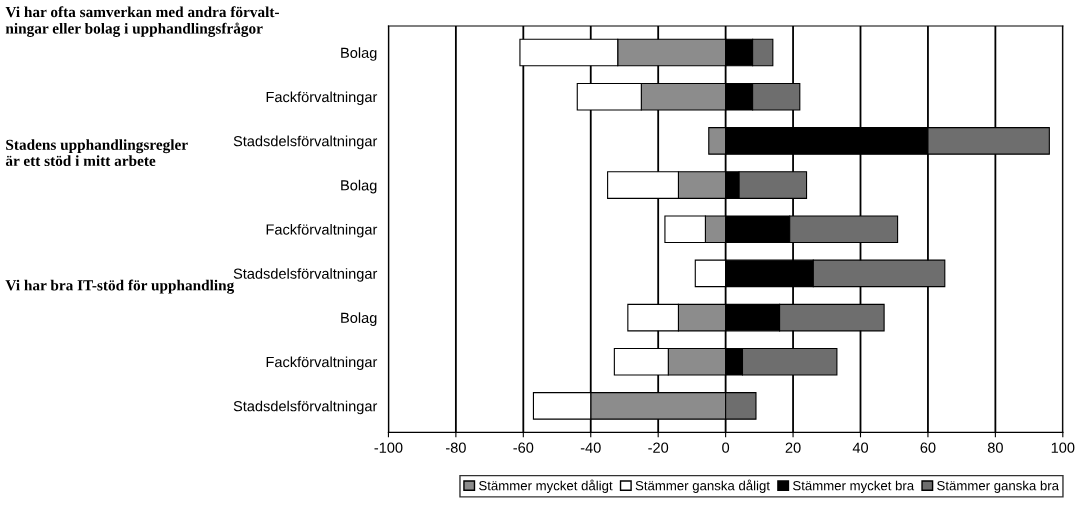 This screenshot has height=521, width=1079. I want to click on x-tick-label: 40, so click(860, 447).